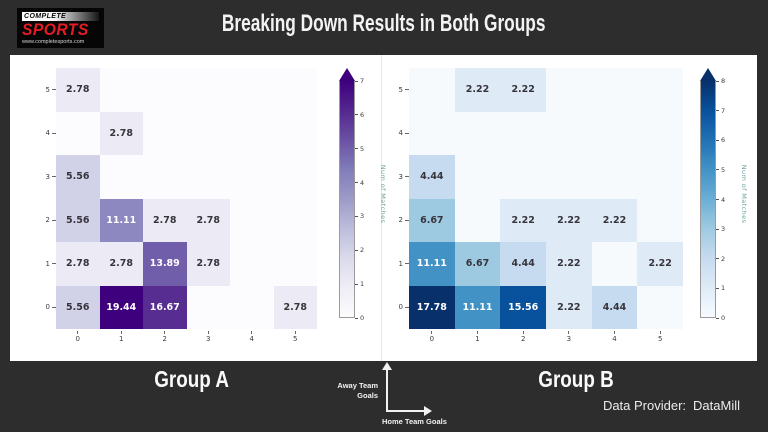  Describe the element at coordinates (165, 339) in the screenshot. I see `x-tick: 2` at that location.